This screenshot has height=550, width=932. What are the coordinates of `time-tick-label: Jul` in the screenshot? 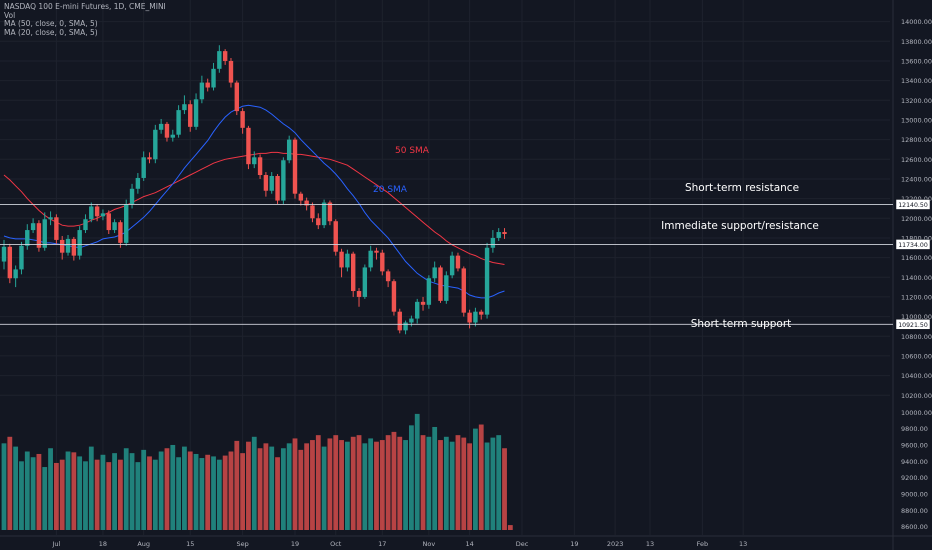 It's located at (55, 544).